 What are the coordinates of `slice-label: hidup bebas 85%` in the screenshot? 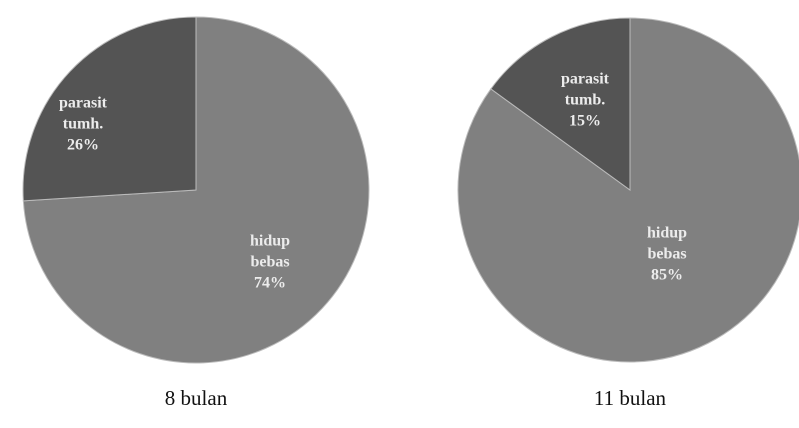 It's located at (667, 254).